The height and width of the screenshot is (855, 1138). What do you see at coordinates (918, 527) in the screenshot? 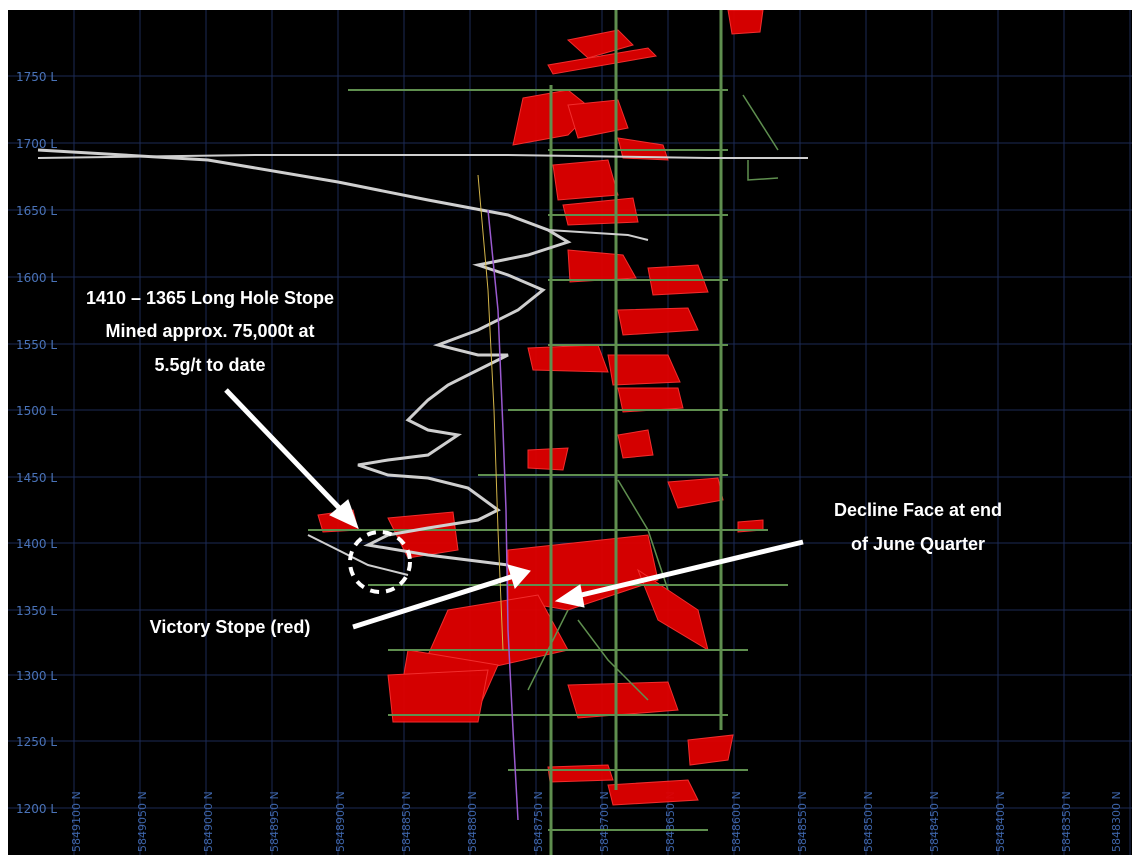
I see `annotation-decline-face: Decline Face at end of June Quarter` at bounding box center [918, 527].